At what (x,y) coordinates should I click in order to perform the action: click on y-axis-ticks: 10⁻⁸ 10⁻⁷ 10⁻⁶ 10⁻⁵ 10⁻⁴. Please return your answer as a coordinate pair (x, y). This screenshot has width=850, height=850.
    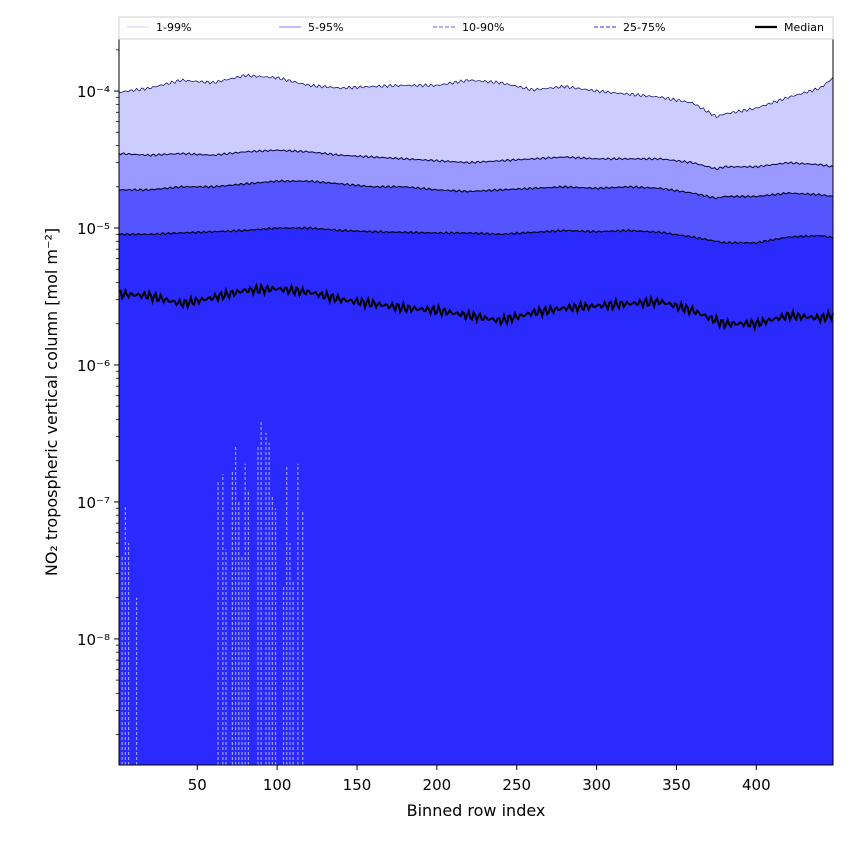
    Looking at the image, I should click on (98, 392).